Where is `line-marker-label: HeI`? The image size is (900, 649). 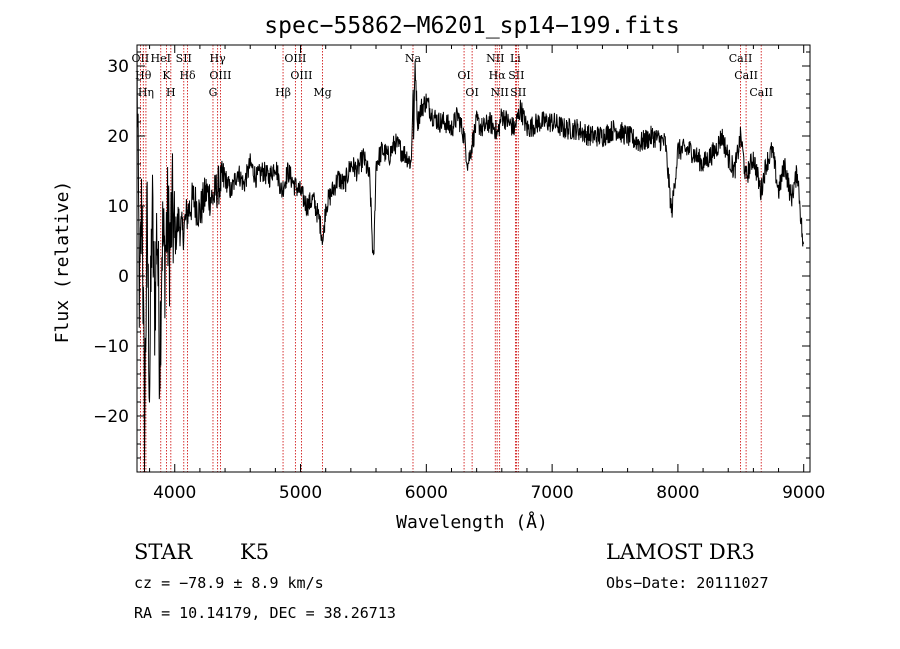
line-marker-label: HeI is located at coordinates (161, 58).